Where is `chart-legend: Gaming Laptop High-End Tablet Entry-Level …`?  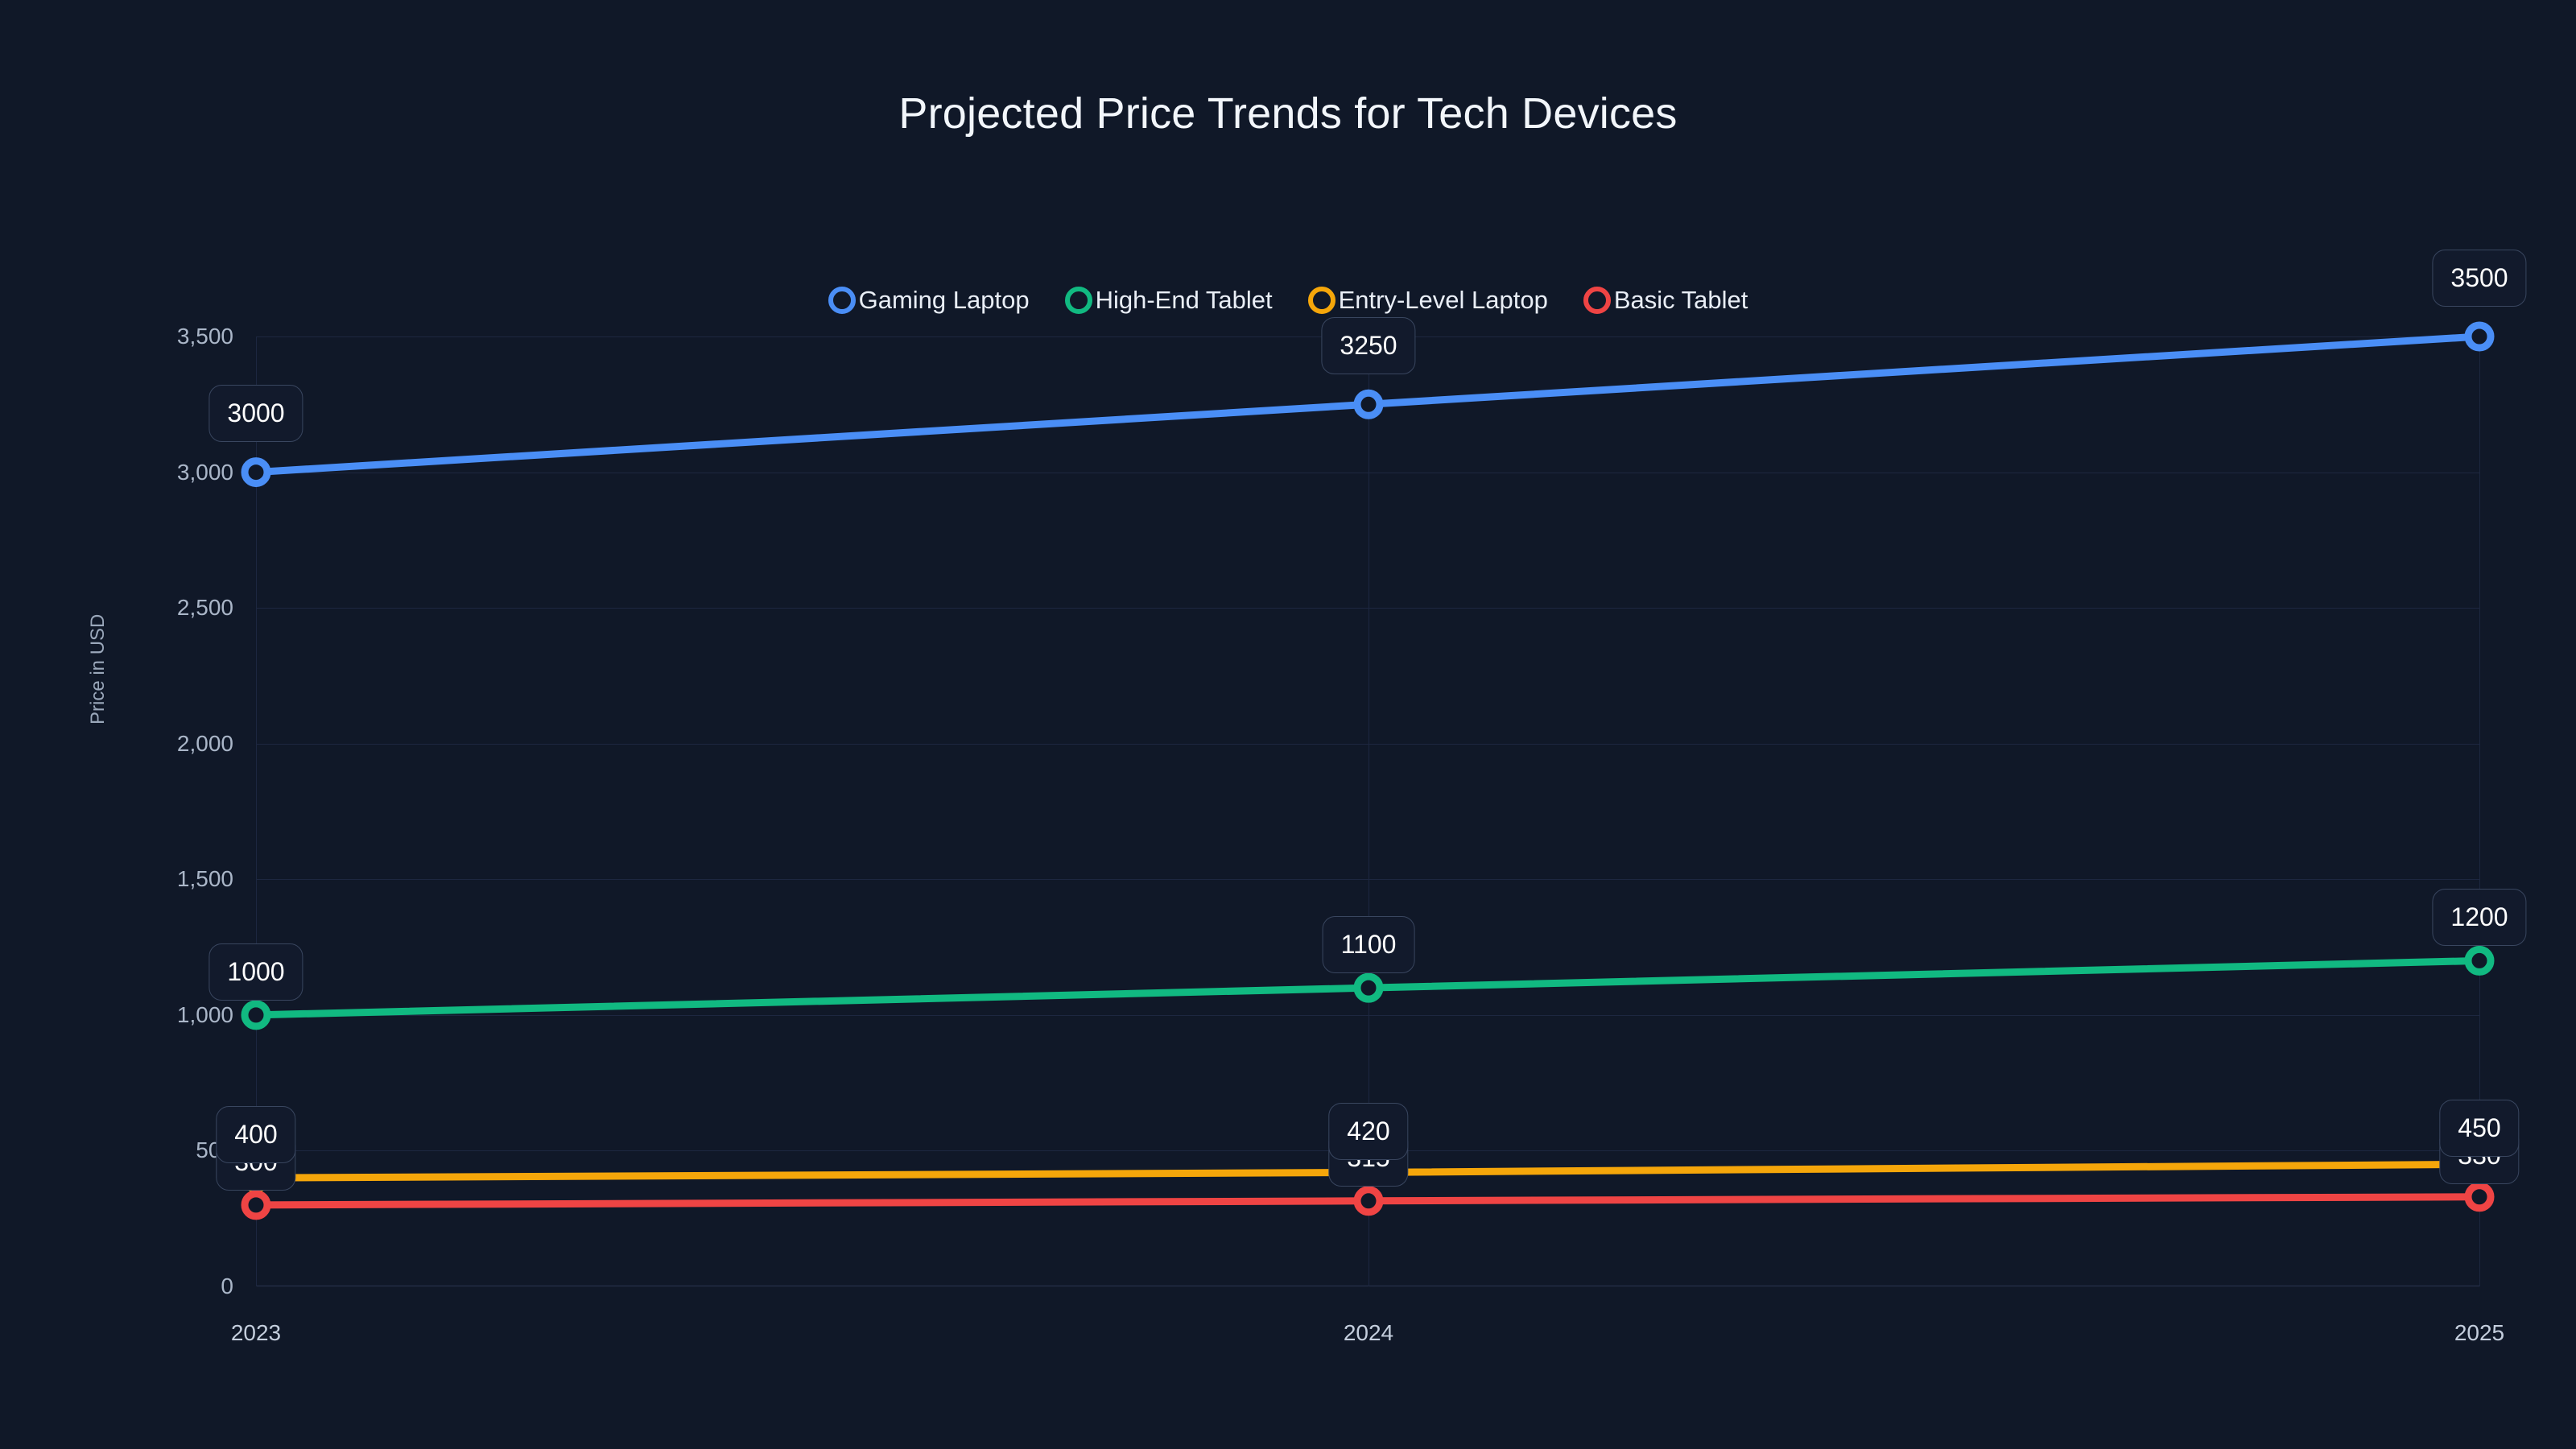
chart-legend: Gaming Laptop High-End Tablet Entry-Level … is located at coordinates (1288, 300).